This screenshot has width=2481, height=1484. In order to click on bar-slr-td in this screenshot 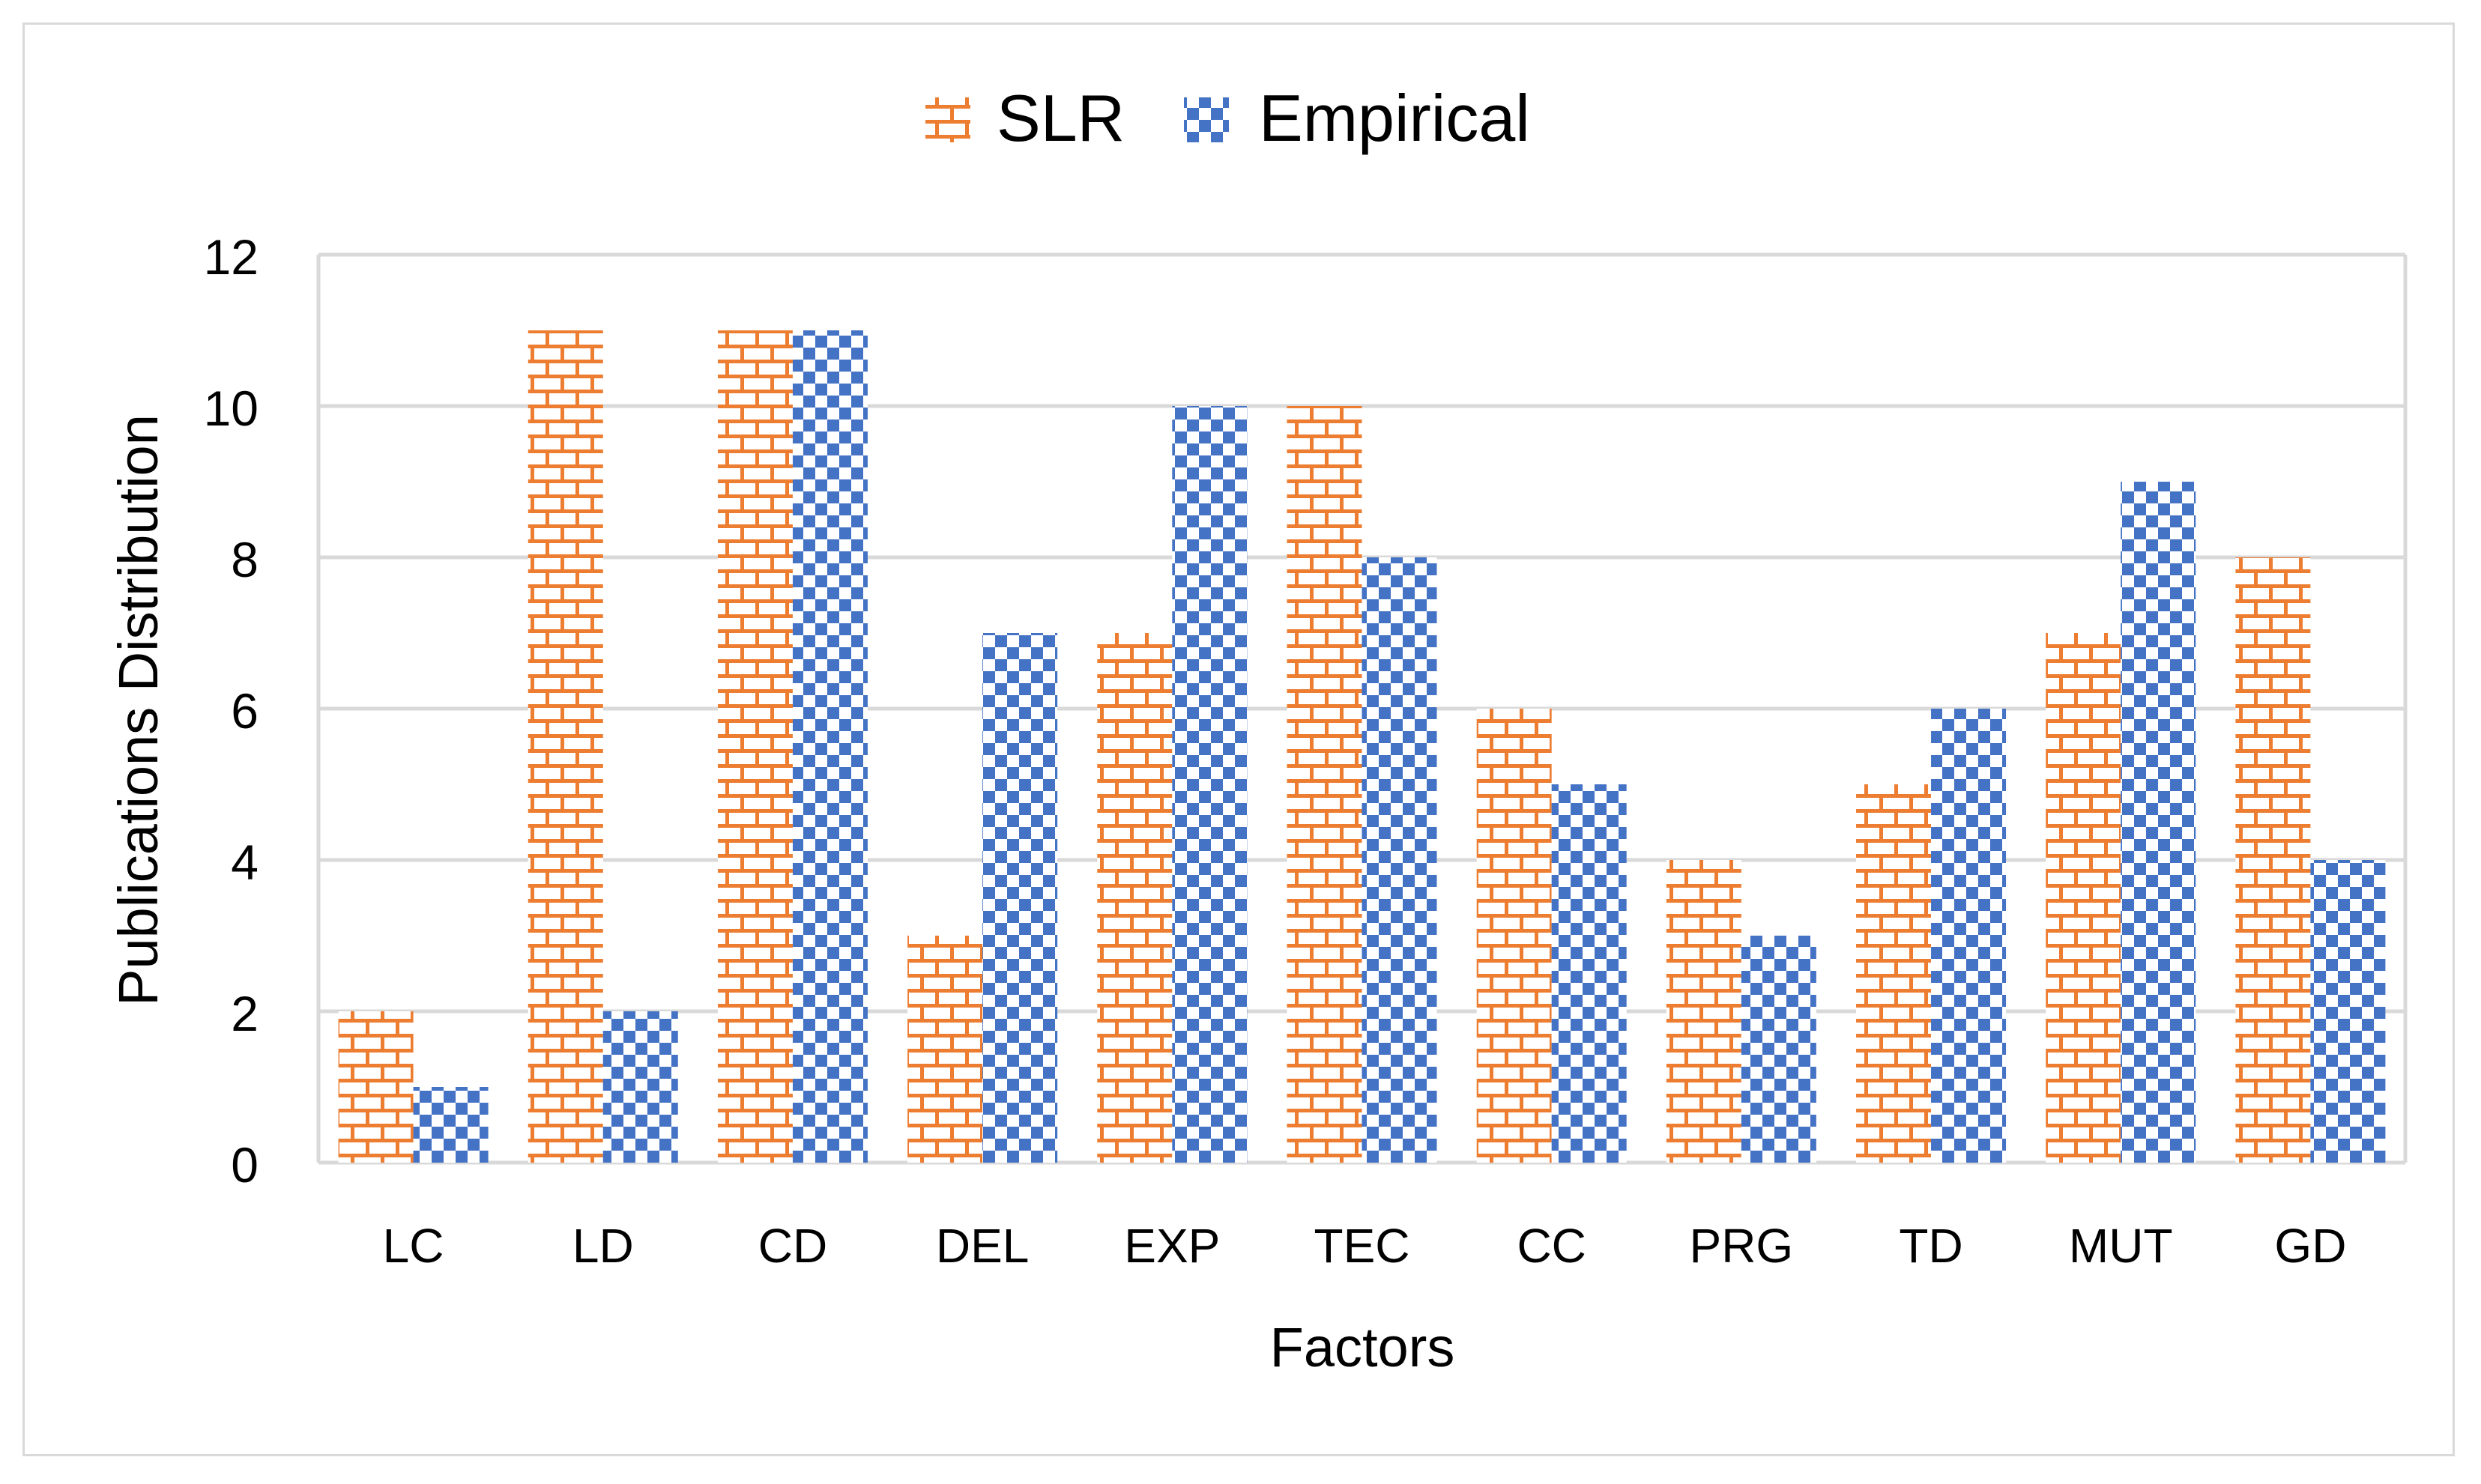, I will do `click(1894, 973)`.